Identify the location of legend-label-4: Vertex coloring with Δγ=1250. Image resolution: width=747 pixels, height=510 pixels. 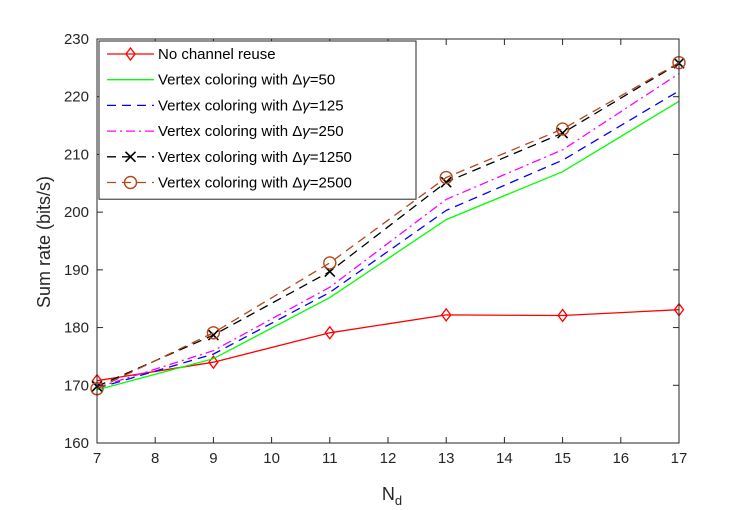
(255, 157).